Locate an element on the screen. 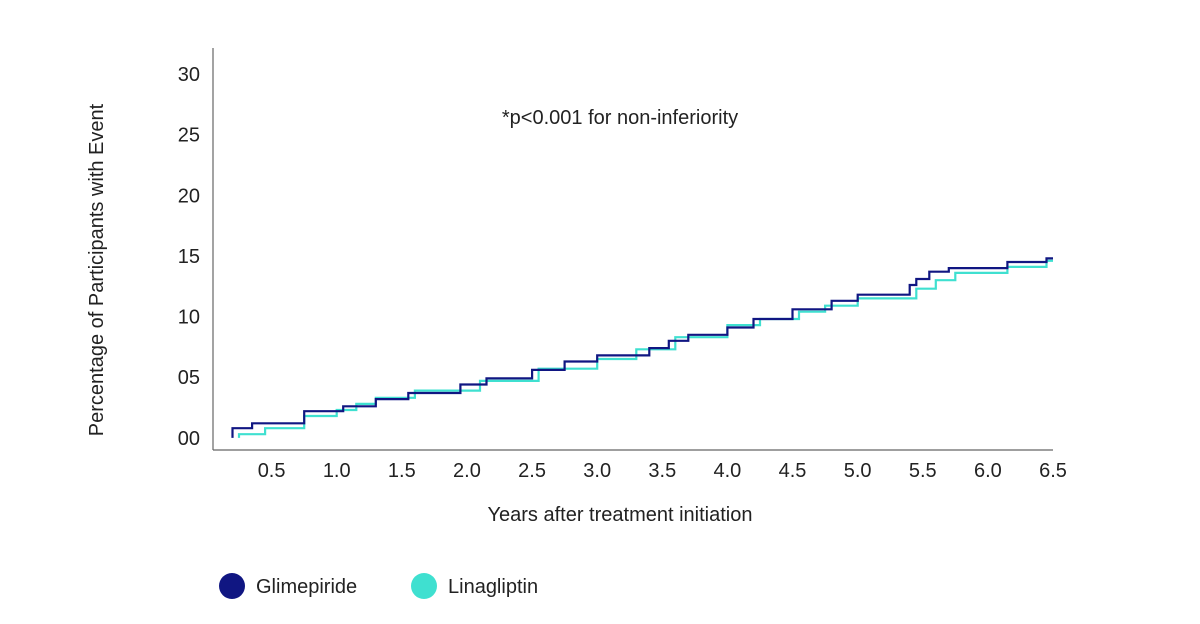 This screenshot has height=624, width=1200. y-tick-label: 30 is located at coordinates (189, 75).